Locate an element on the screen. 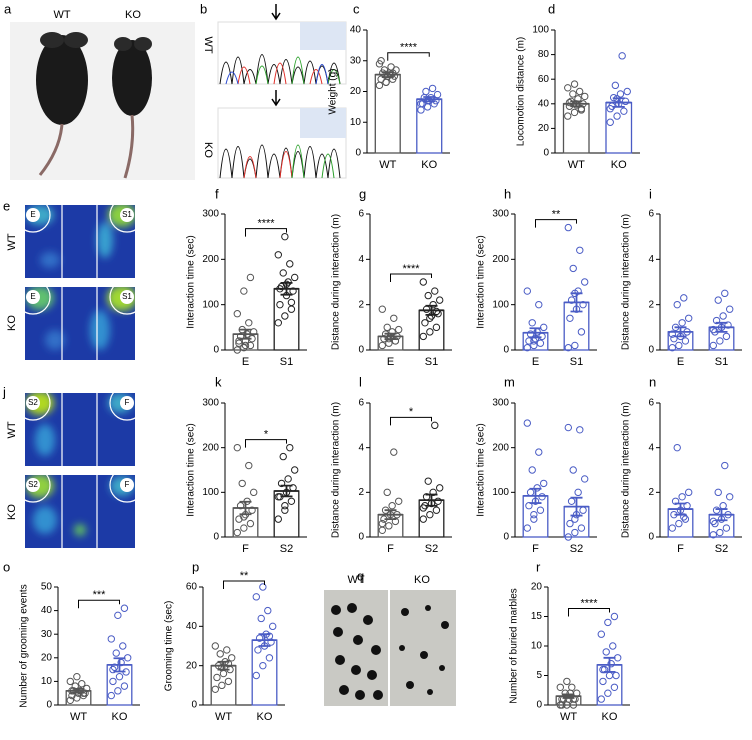  mouse-tail is located at coordinates (51, 149).